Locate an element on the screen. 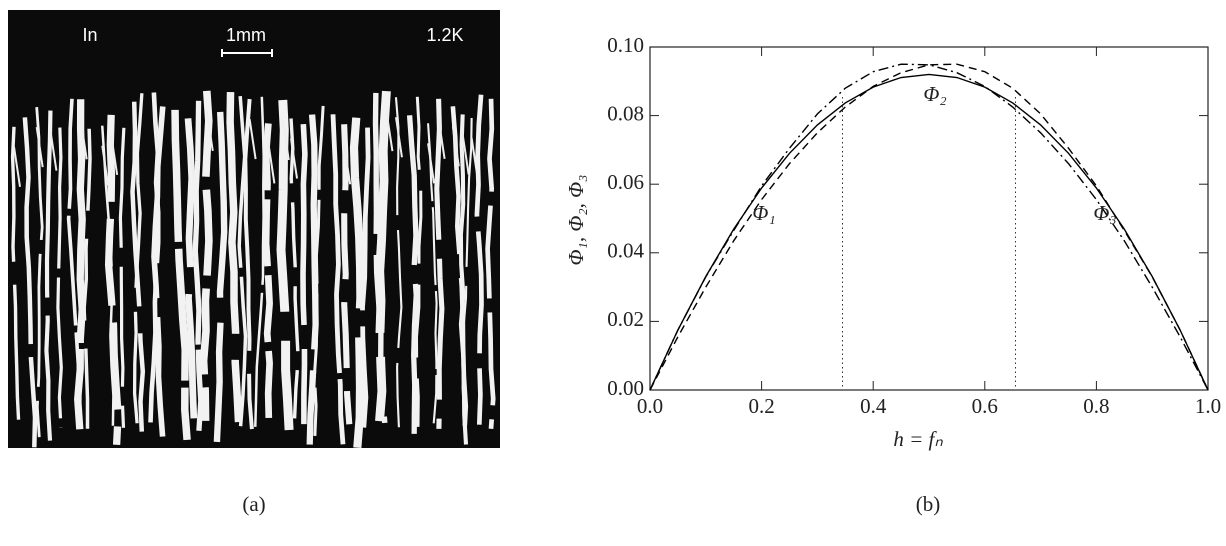  y-tick-label: 0.04 is located at coordinates (625, 251).